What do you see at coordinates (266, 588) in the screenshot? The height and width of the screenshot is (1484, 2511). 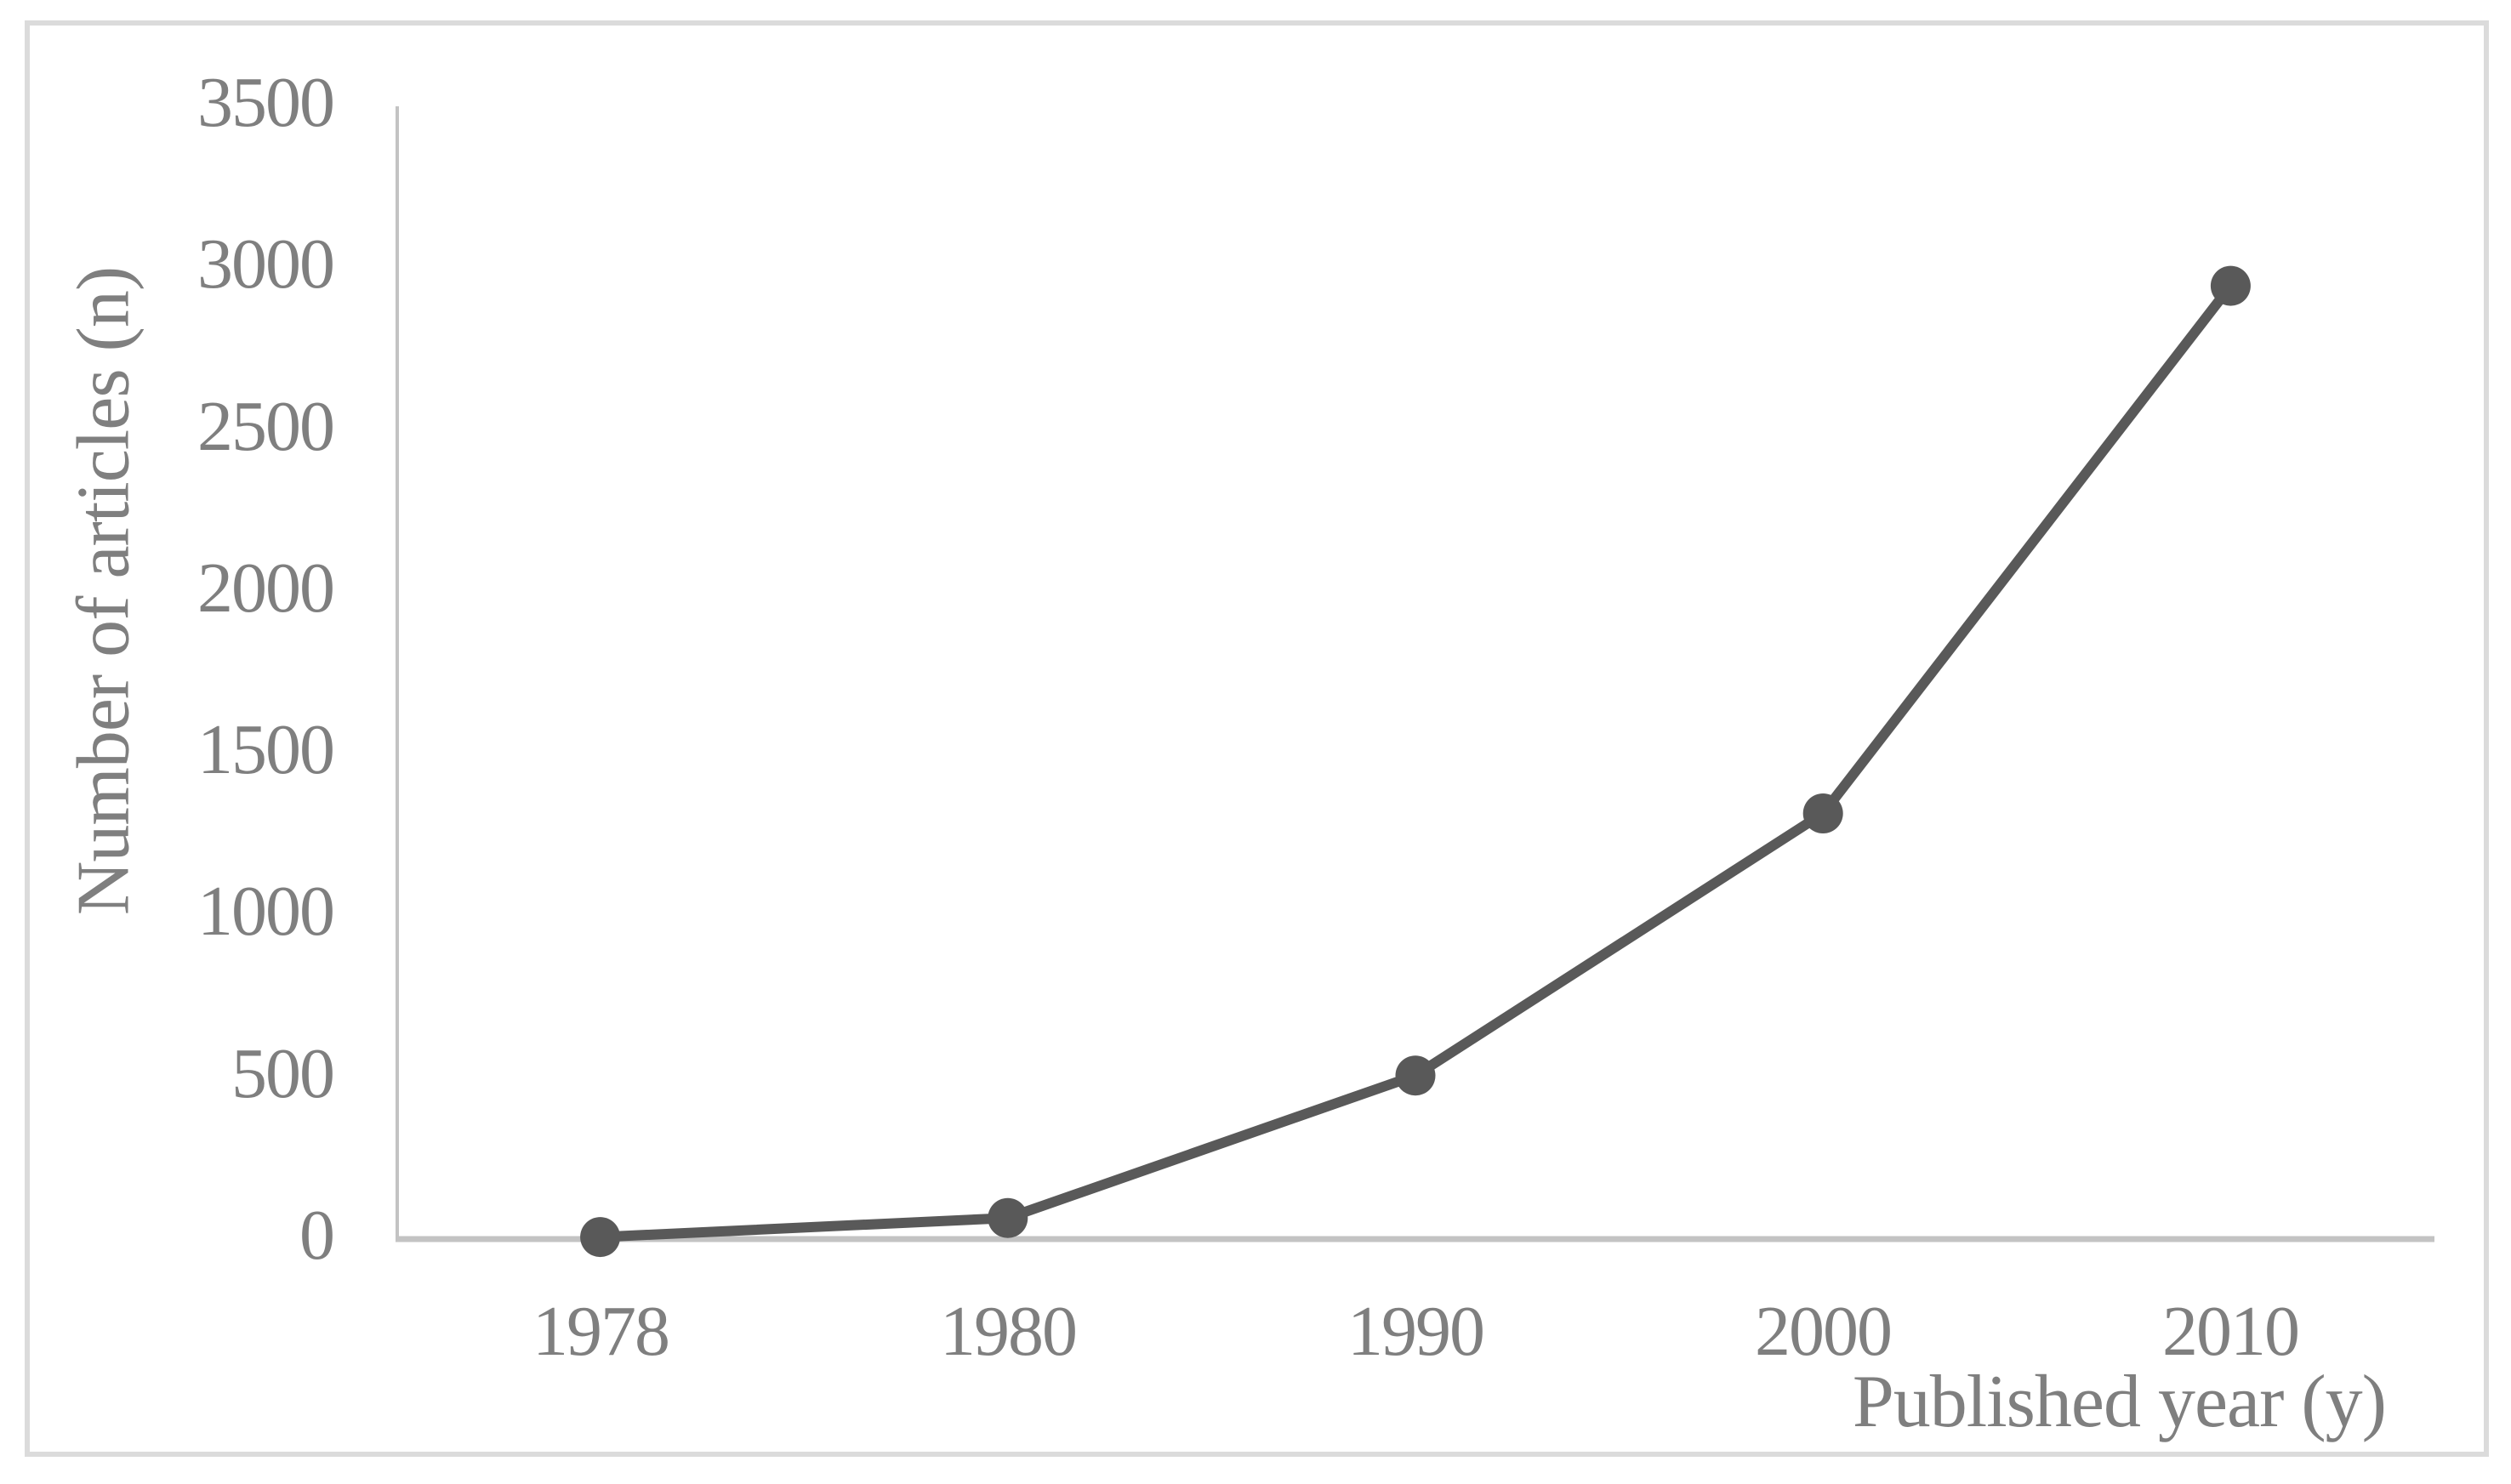 I see `y-tick-label: 2000` at bounding box center [266, 588].